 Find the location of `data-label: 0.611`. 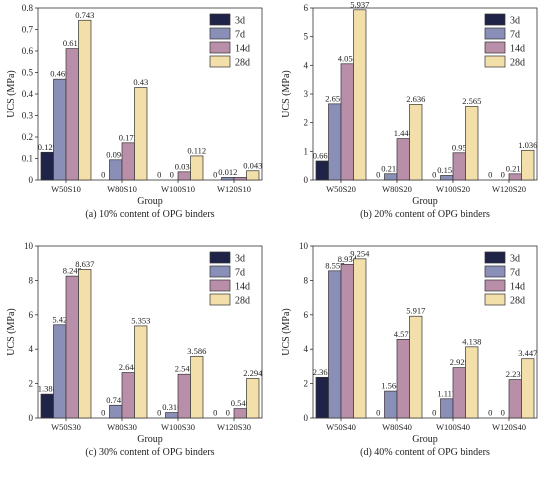

data-label: 0.611 is located at coordinates (72, 43).